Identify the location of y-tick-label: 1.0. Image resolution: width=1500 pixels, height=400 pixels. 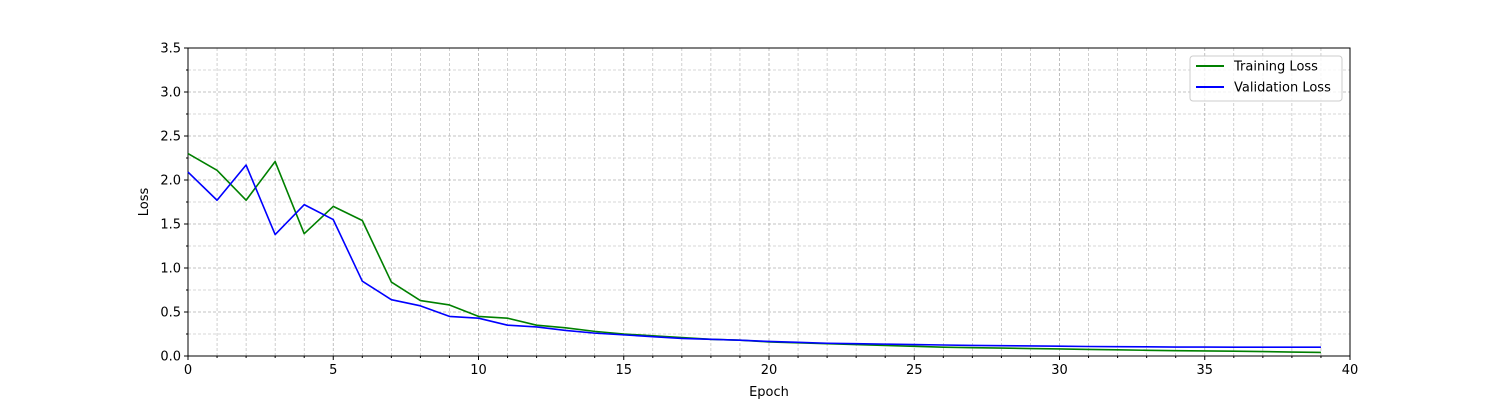
(170, 269).